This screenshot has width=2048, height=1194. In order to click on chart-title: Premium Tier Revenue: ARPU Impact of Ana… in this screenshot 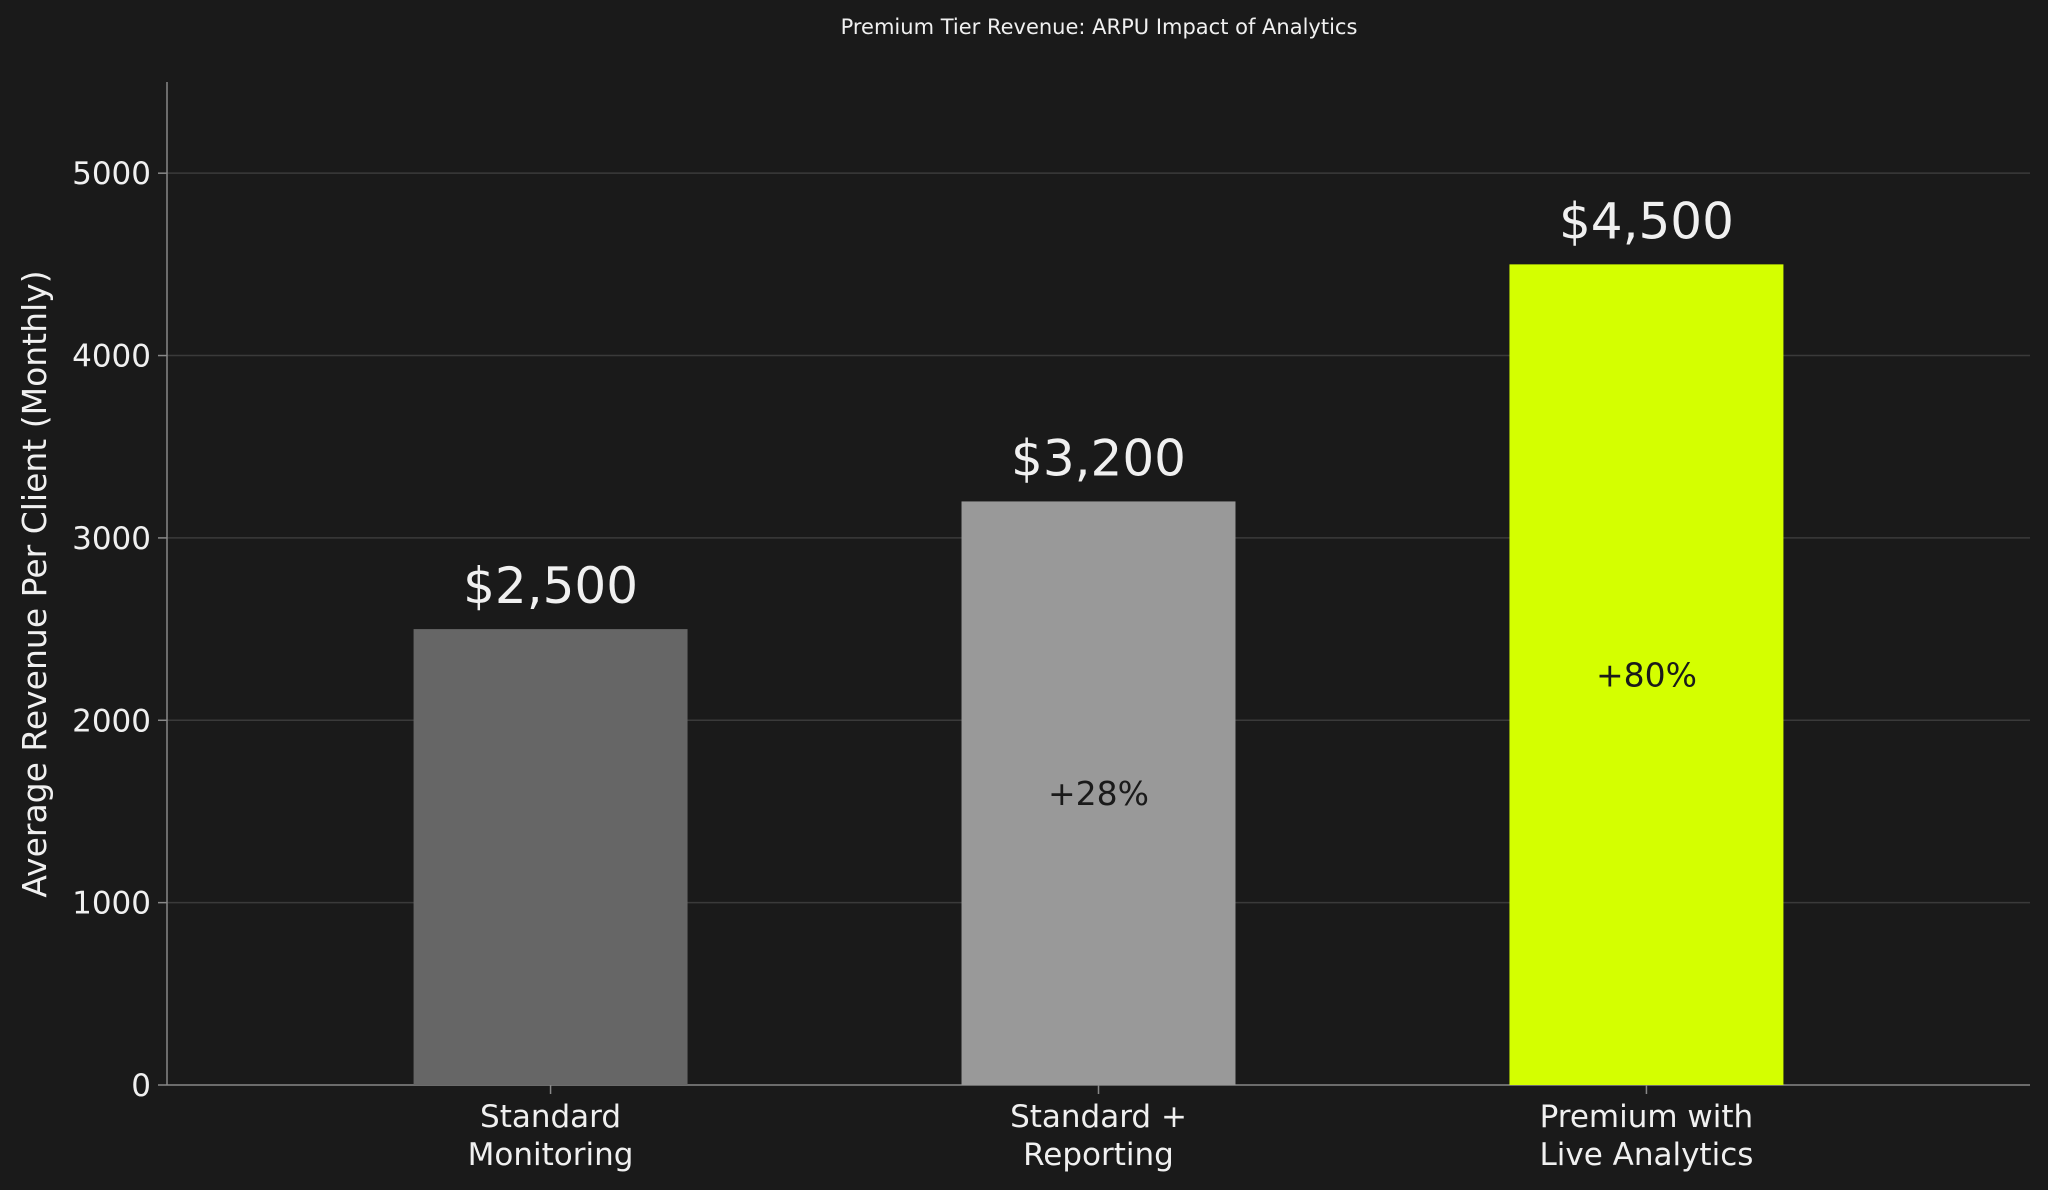, I will do `click(1099, 27)`.